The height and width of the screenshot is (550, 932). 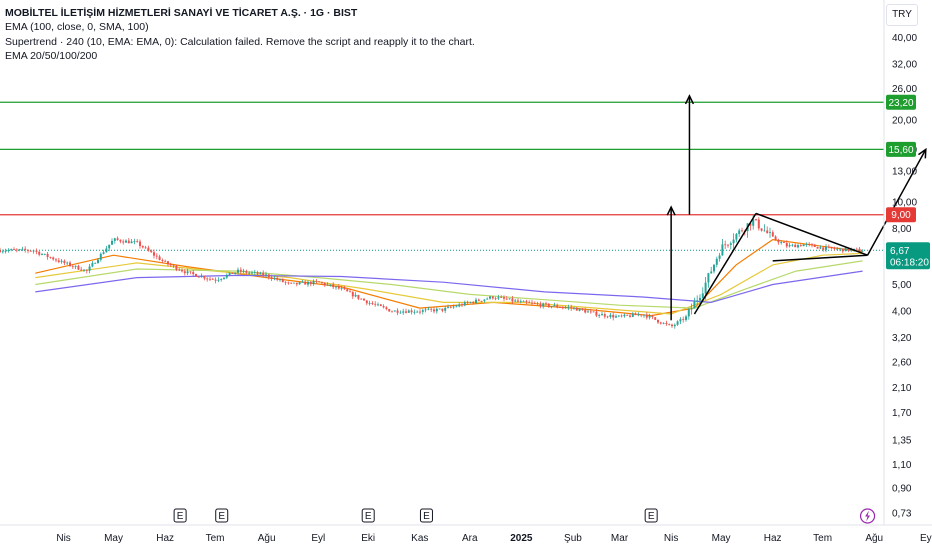 What do you see at coordinates (573, 538) in the screenshot?
I see `x-tick-label: Şub` at bounding box center [573, 538].